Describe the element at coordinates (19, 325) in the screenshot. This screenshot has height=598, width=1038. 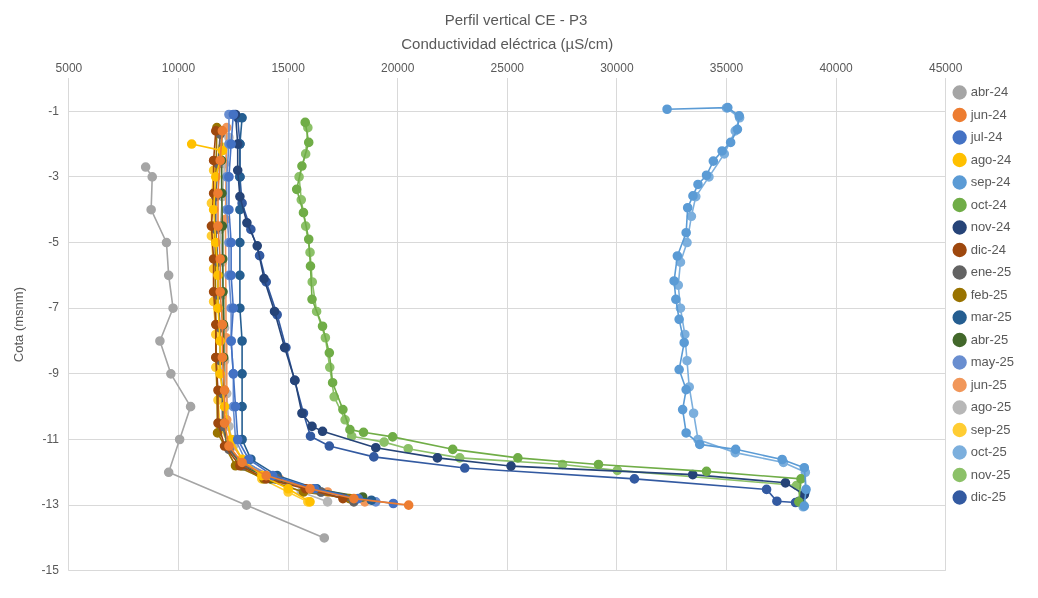
I see `y-axis-title: Cota (msnm)` at that location.